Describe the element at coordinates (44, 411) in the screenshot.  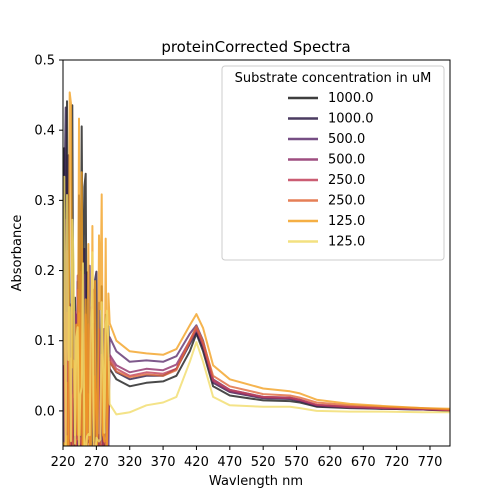
I see `y-tick-label: 0.0` at that location.